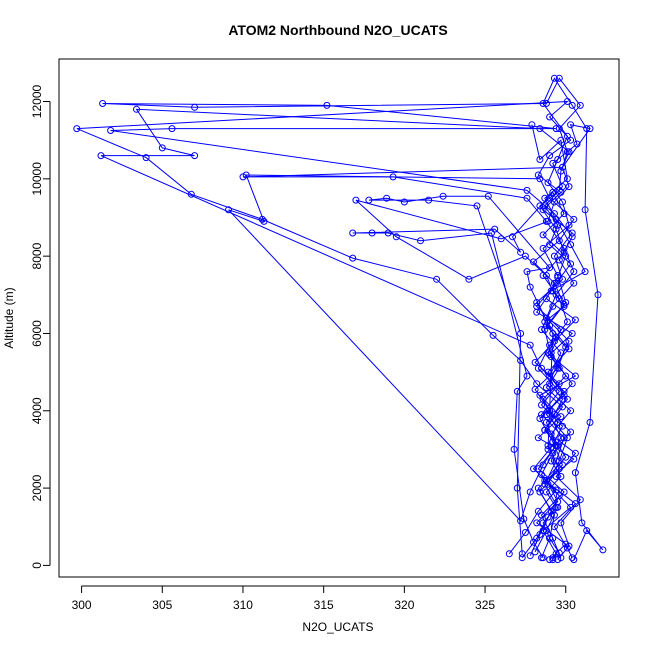 The height and width of the screenshot is (650, 650). I want to click on y-tick-label: 12000, so click(37, 101).